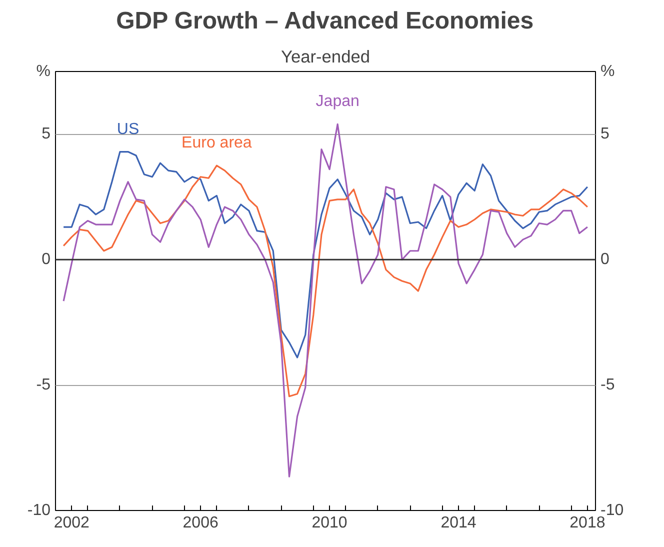 This screenshot has height=547, width=664. What do you see at coordinates (607, 385) in the screenshot?
I see `y2-tick-label: -5` at bounding box center [607, 385].